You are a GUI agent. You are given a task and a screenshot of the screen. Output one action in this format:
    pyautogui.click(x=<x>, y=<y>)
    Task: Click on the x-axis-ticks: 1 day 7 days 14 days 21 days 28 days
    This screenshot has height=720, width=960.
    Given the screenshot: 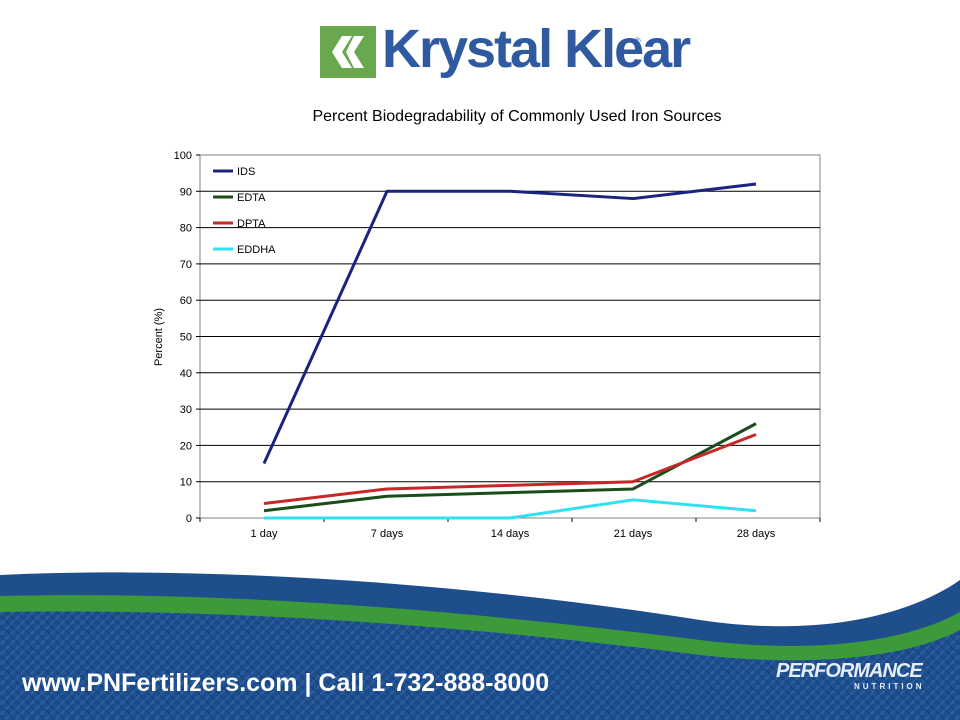 What is the action you would take?
    pyautogui.click(x=510, y=529)
    